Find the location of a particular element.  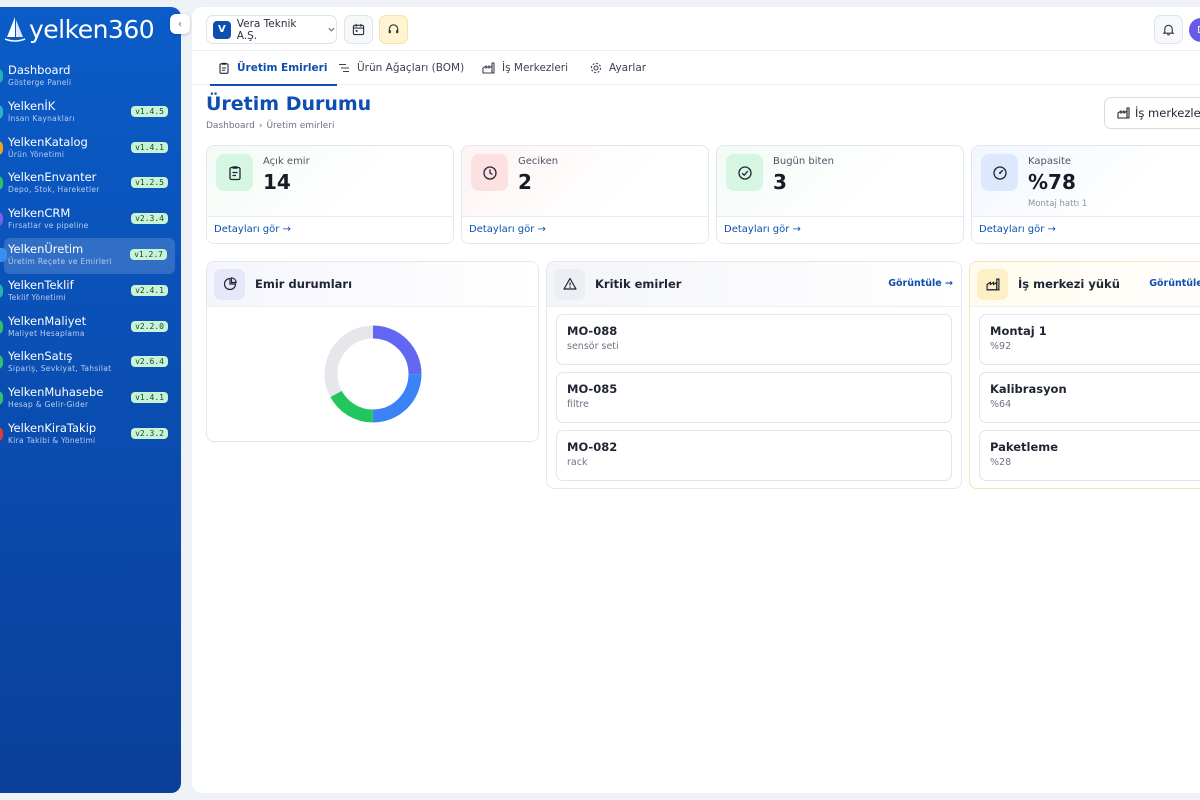

sidebar-item: YelkenMuhasebe Hesap & Gelir-Gider v1.4.1 is located at coordinates (90, 399).